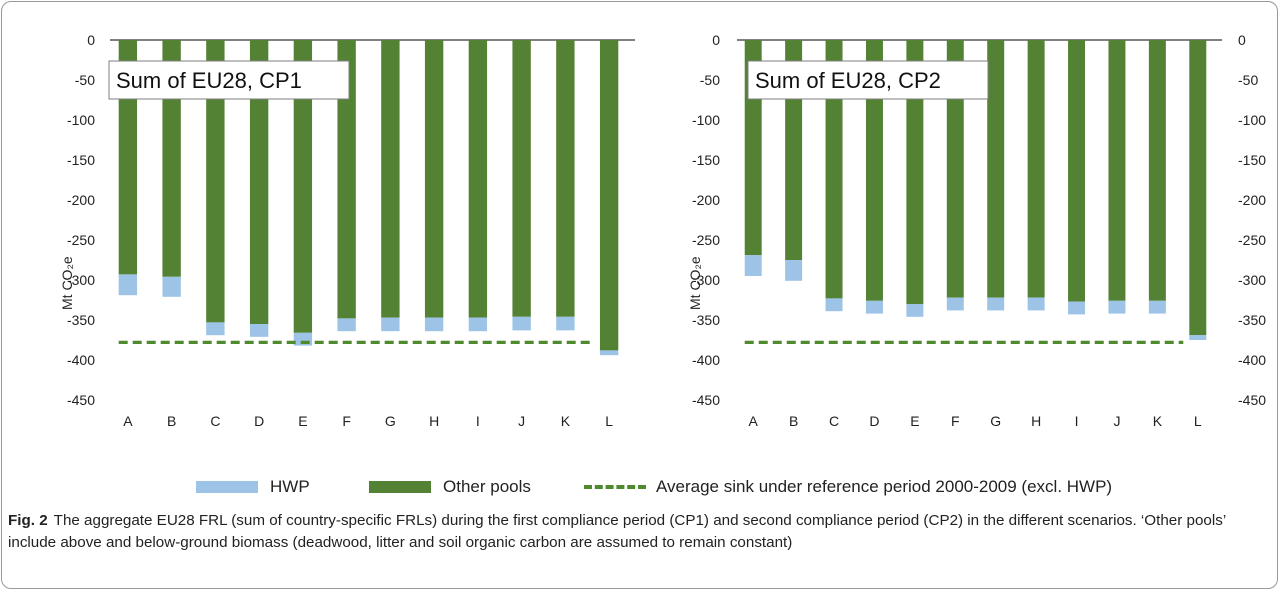 Image resolution: width=1281 pixels, height=592 pixels. What do you see at coordinates (28, 520) in the screenshot?
I see `caption-label: Fig. 2` at bounding box center [28, 520].